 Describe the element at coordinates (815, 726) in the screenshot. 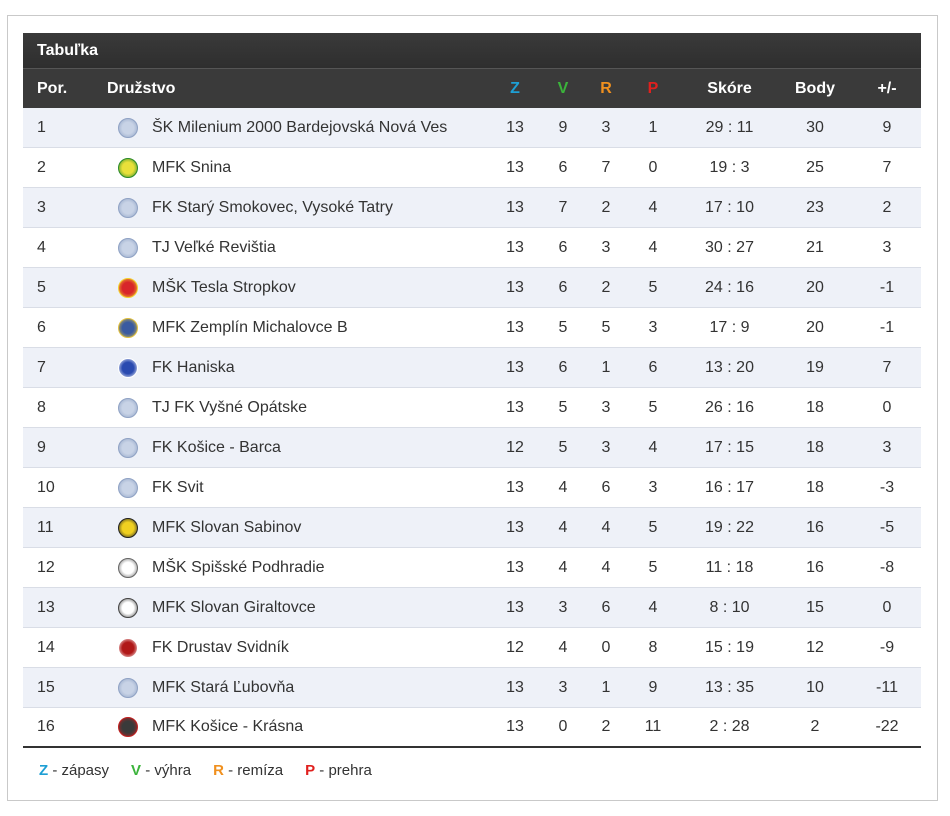

I see `row-points: 2` at that location.